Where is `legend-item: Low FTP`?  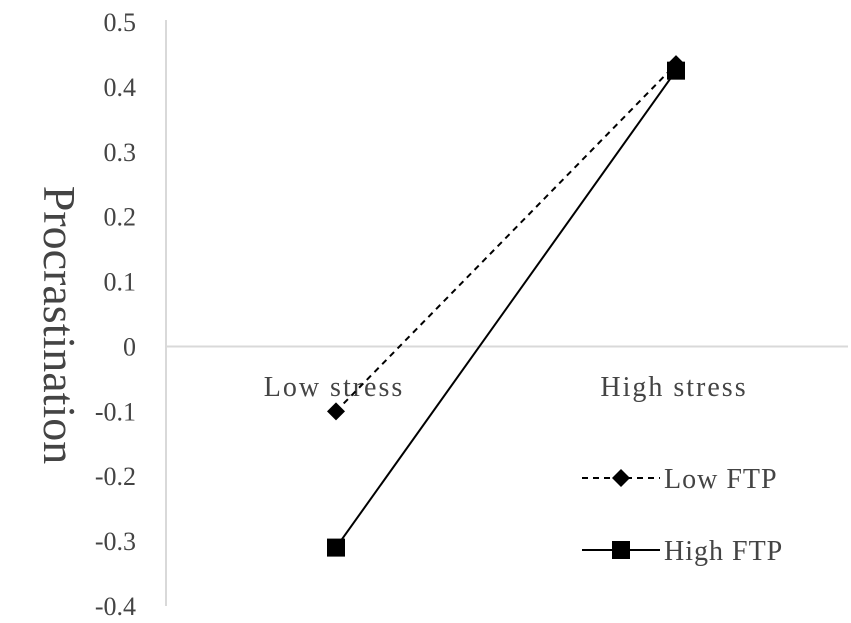
legend-item: Low FTP is located at coordinates (680, 479).